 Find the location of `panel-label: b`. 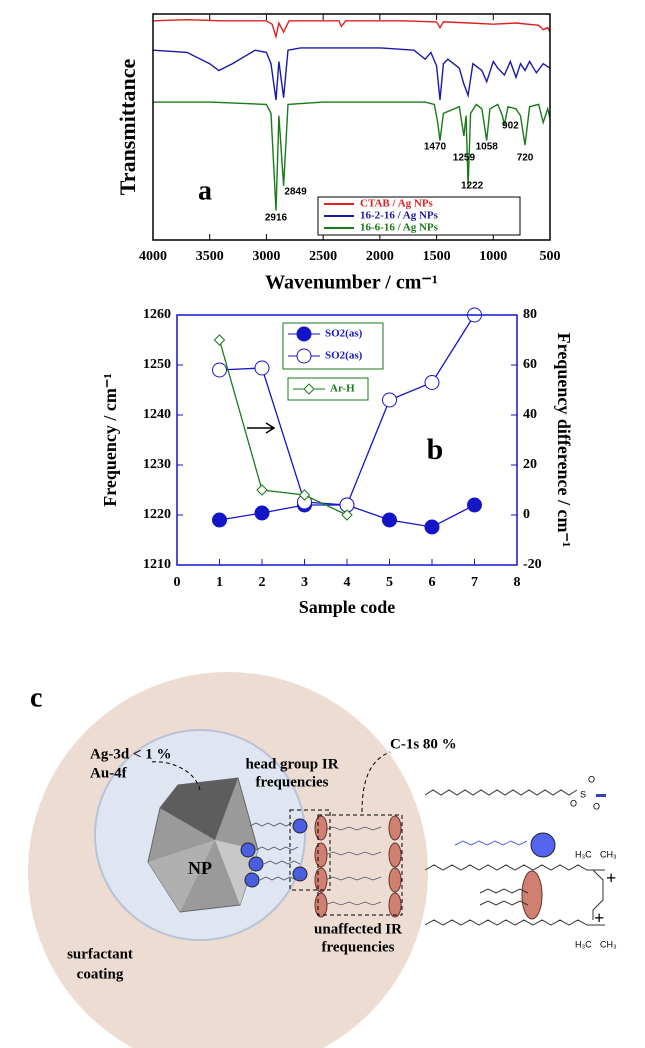

panel-label: b is located at coordinates (435, 449).